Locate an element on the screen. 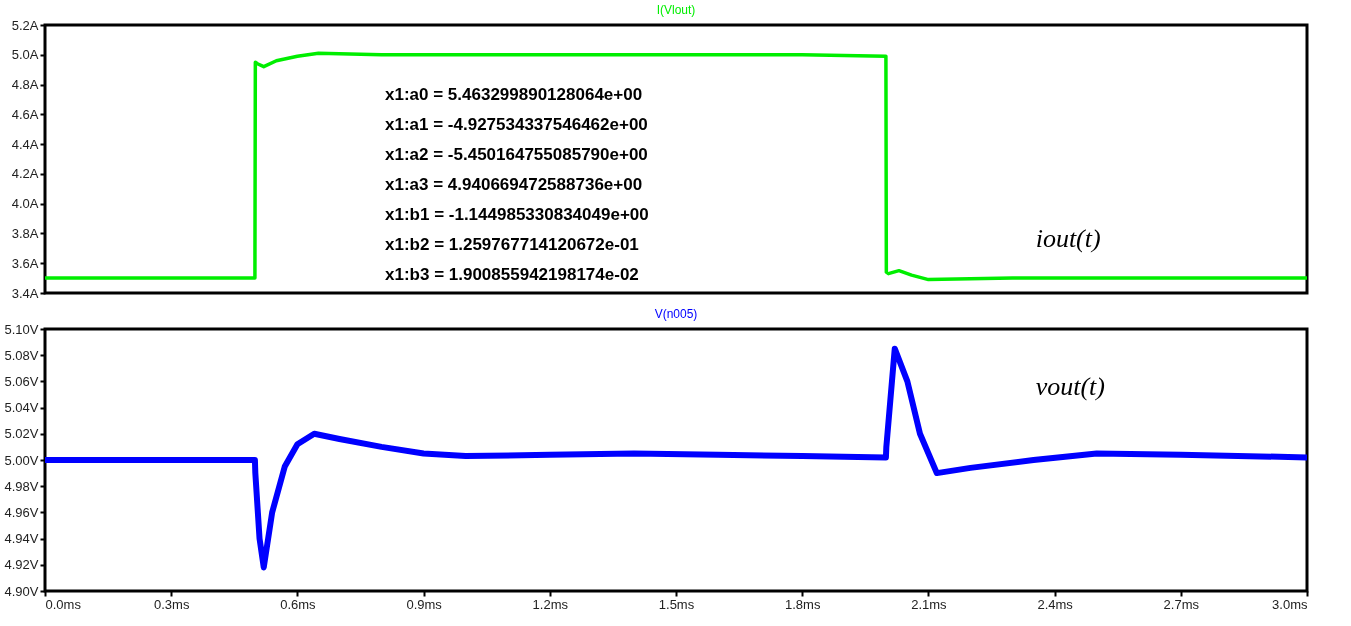  x-tick-label: 0.0ms is located at coordinates (63, 604).